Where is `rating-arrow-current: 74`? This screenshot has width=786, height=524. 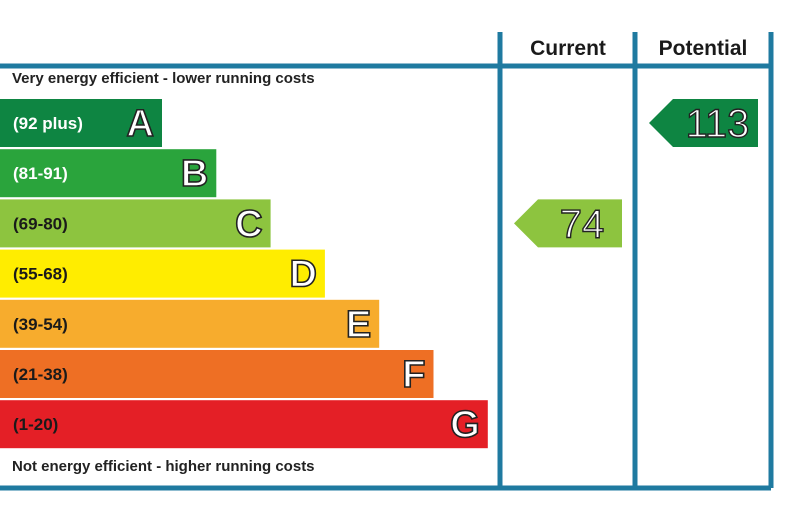 rating-arrow-current: 74 is located at coordinates (568, 223).